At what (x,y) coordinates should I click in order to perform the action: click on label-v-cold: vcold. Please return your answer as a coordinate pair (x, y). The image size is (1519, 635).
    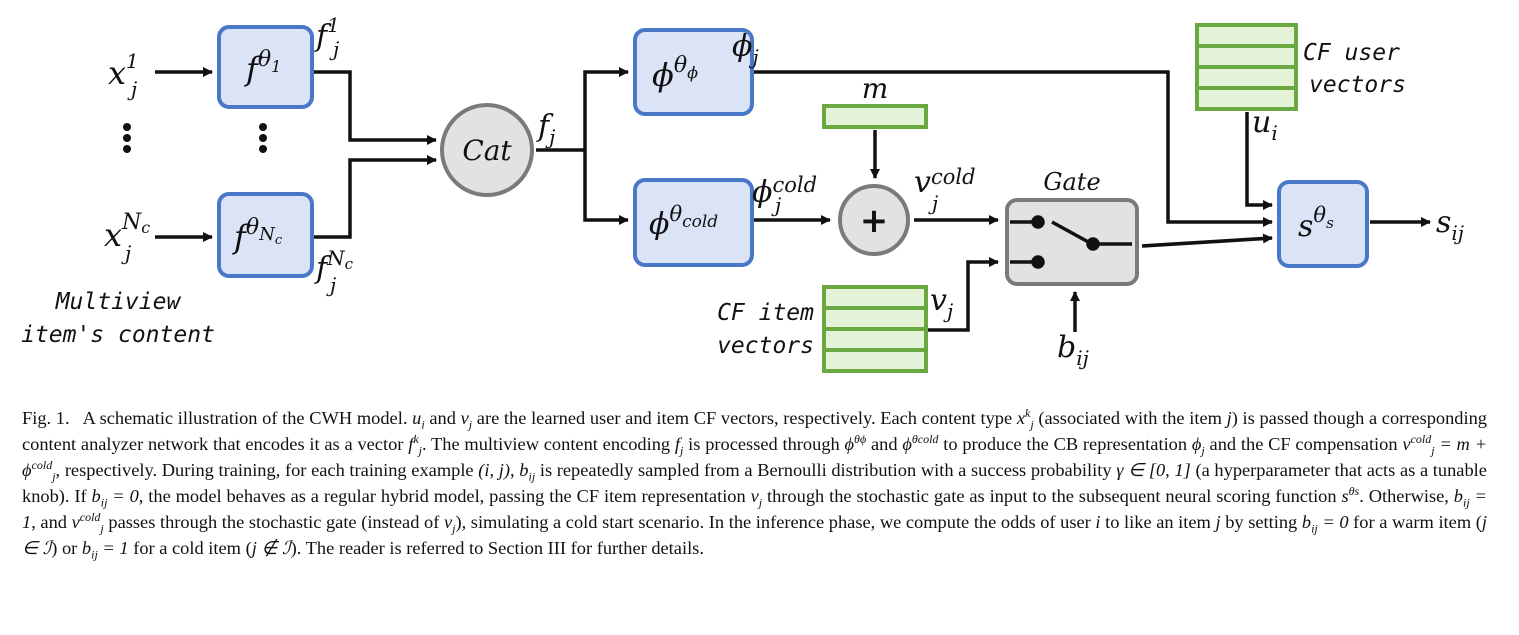
    Looking at the image, I should click on (945, 182).